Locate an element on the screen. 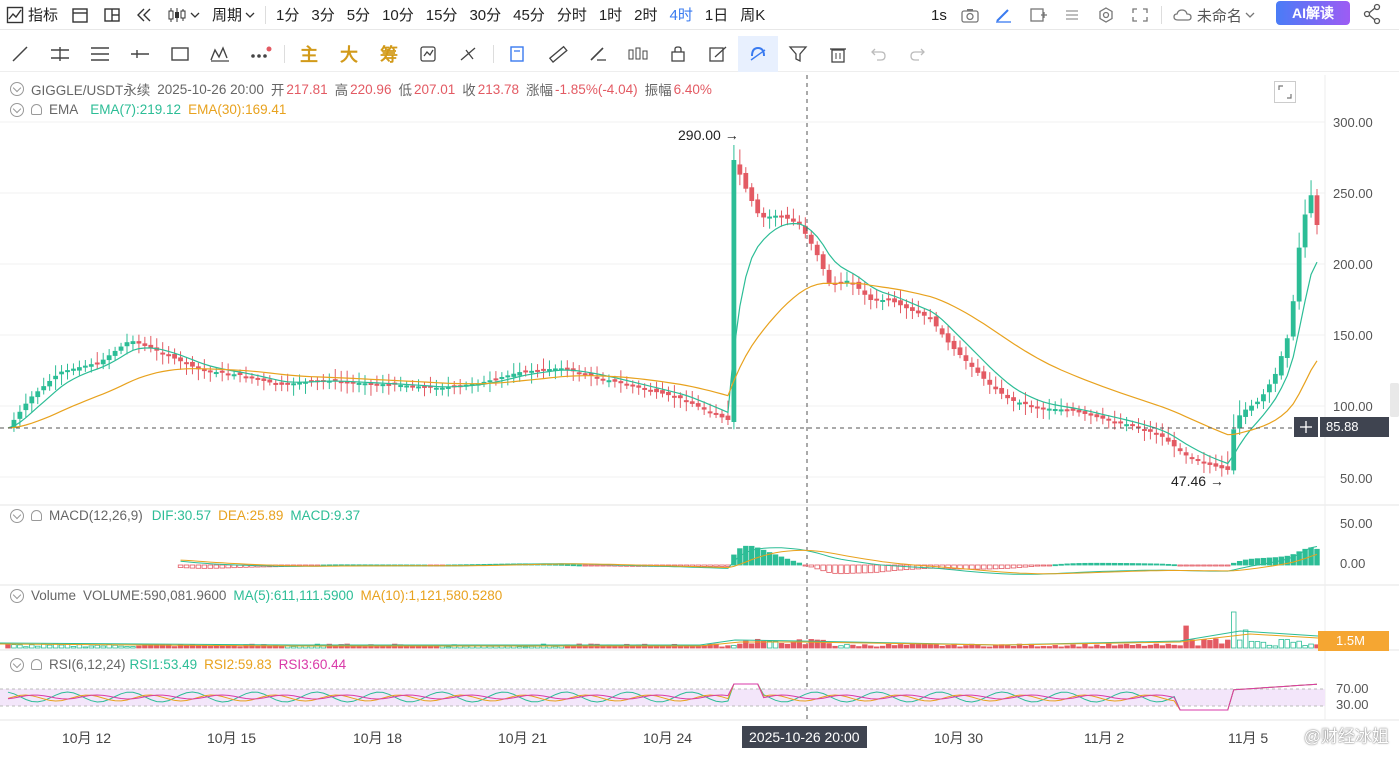  ai-interpret-button: AI解读 is located at coordinates (1313, 13).